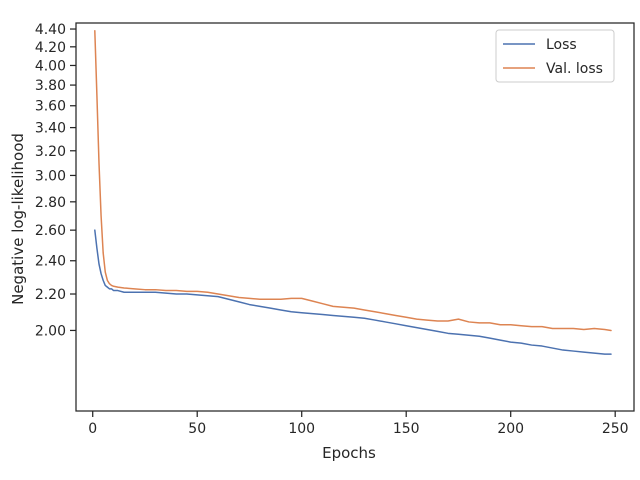  I want to click on x-tick-label: 200, so click(510, 429).